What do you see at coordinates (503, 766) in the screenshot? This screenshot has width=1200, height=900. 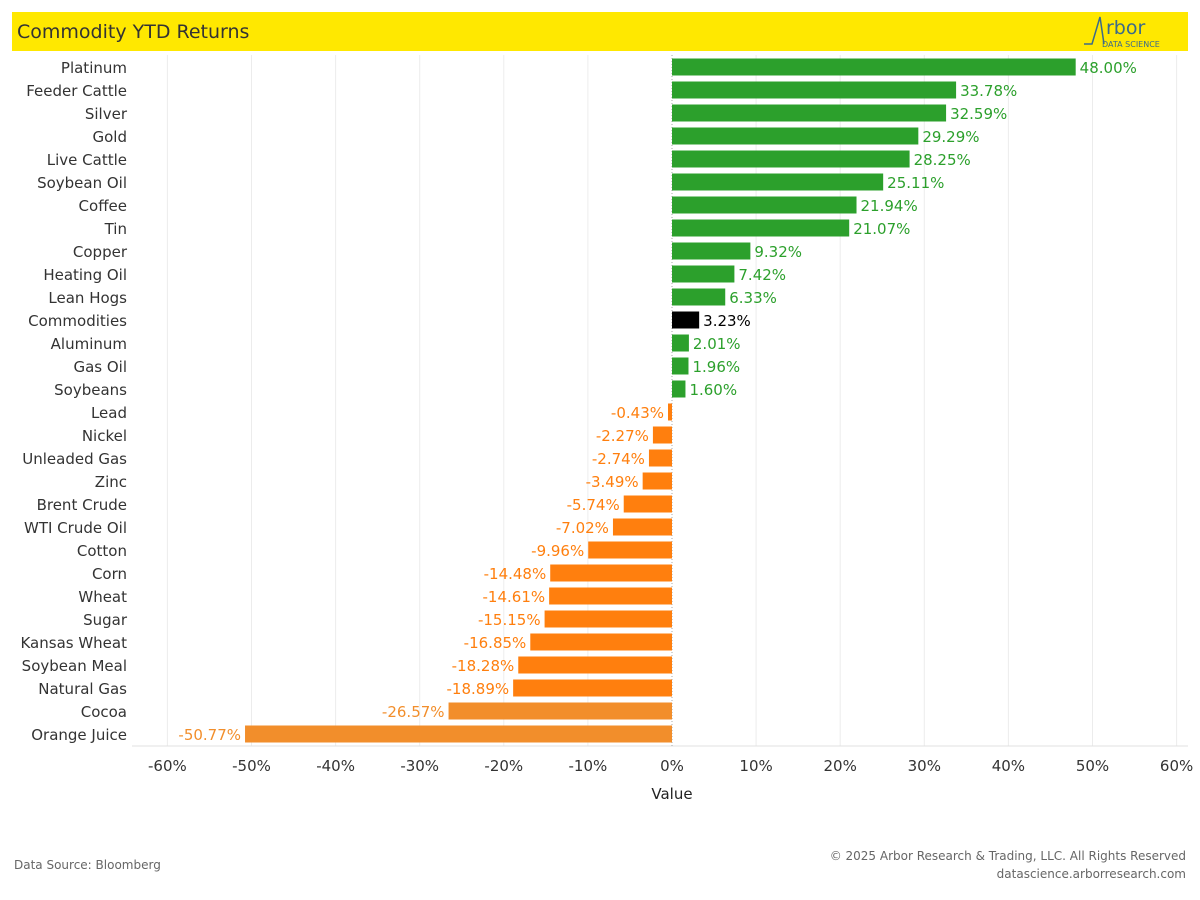 I see `x-tick-label: -20%` at bounding box center [503, 766].